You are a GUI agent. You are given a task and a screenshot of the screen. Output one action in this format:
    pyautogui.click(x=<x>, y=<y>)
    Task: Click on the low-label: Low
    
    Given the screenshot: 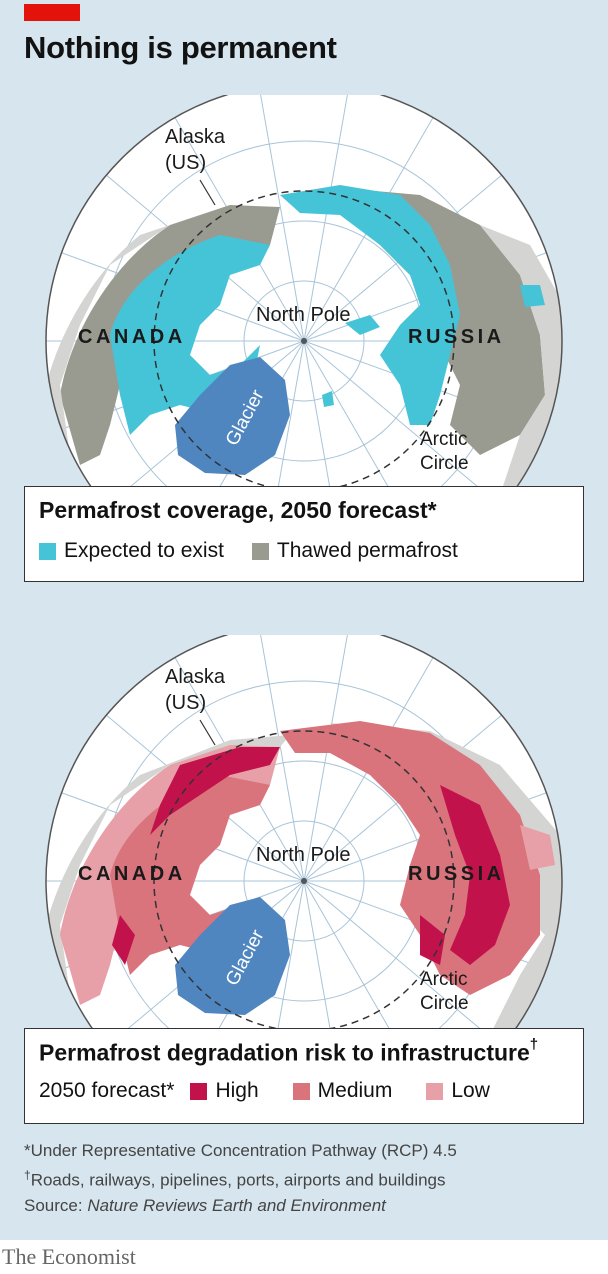 What is the action you would take?
    pyautogui.click(x=470, y=1091)
    